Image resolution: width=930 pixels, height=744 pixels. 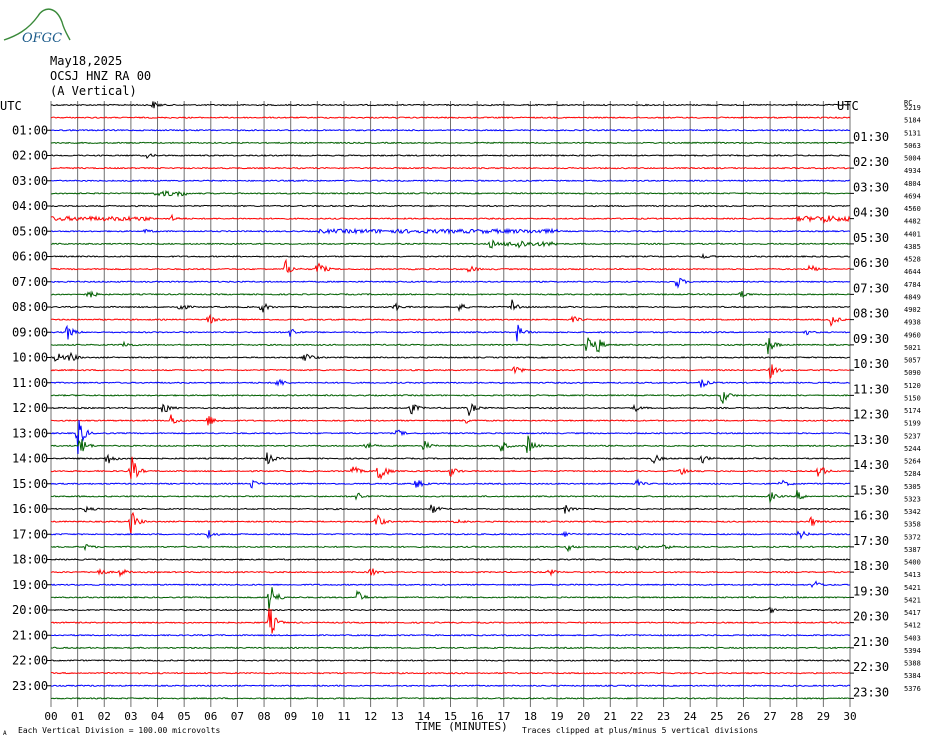 What do you see at coordinates (871, 415) in the screenshot?
I see `right-time-label: 12:30` at bounding box center [871, 415].